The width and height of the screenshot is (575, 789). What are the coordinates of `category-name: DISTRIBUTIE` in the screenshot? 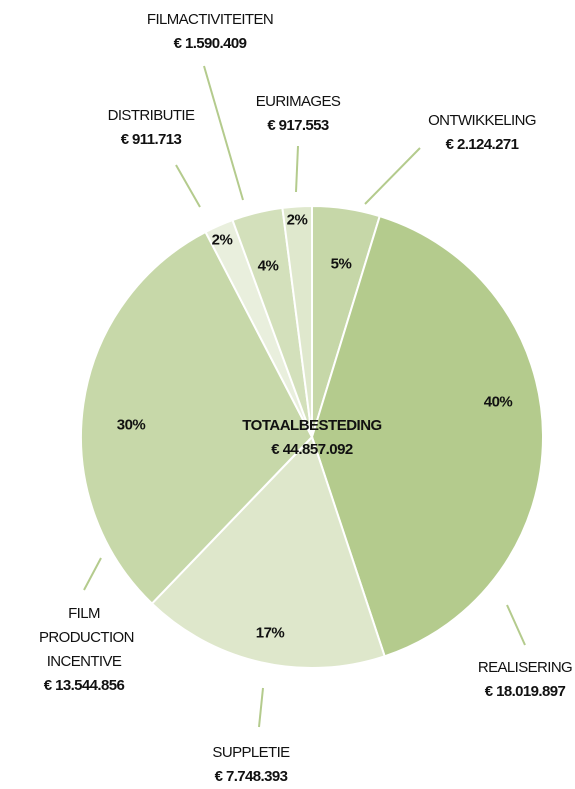 It's located at (151, 115).